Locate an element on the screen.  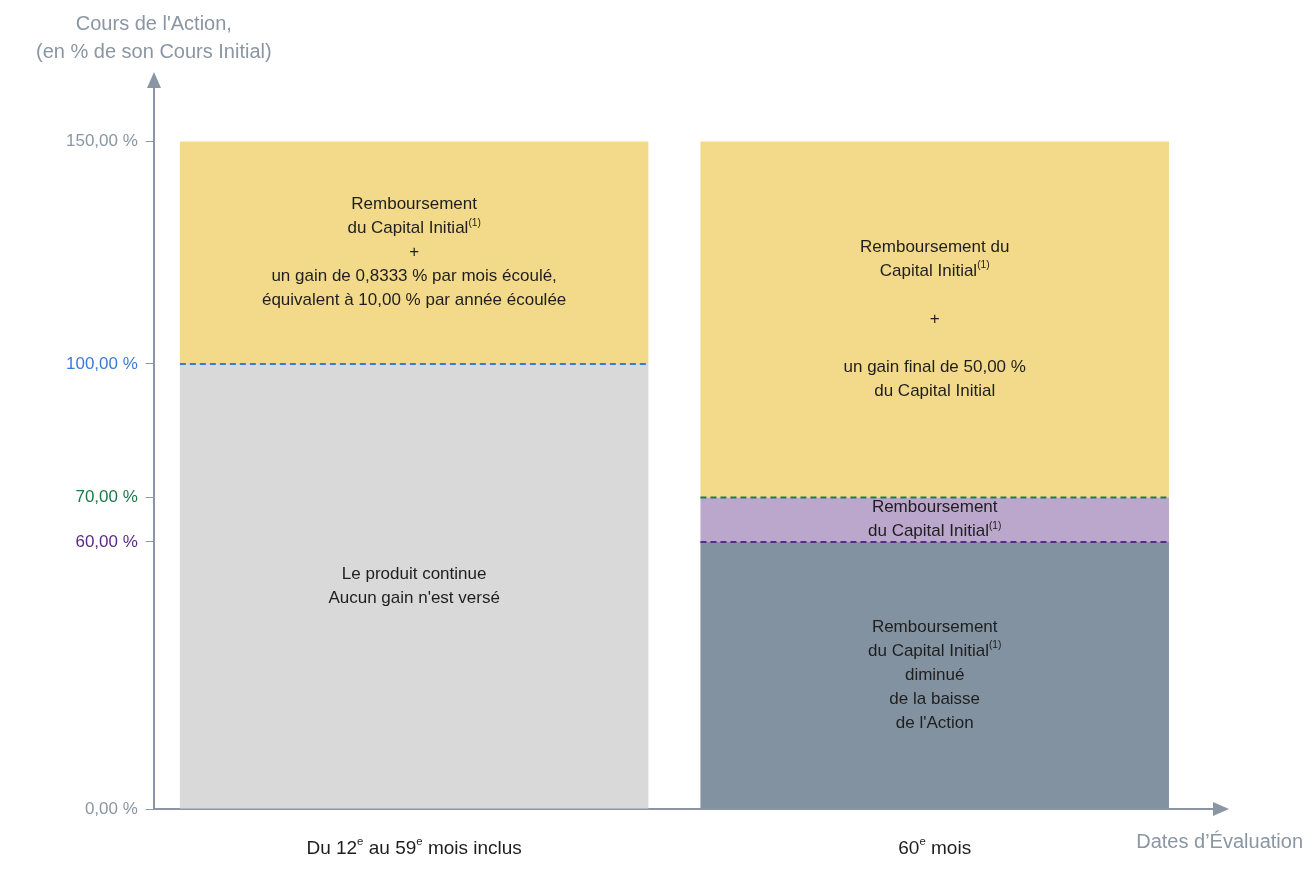
y-tick-label: 0,00 % is located at coordinates (111, 808).